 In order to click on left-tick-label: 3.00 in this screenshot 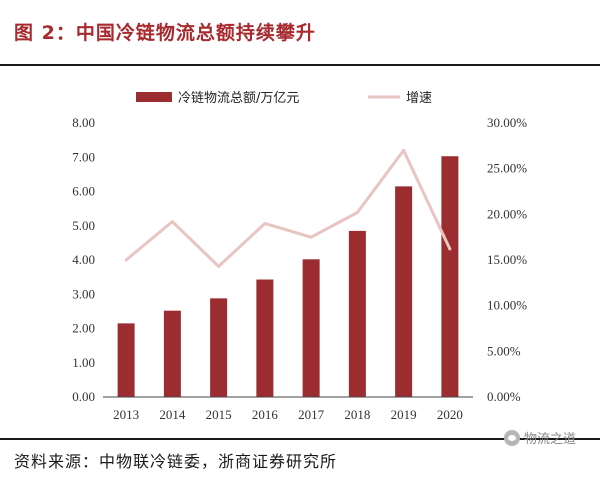, I will do `click(83, 293)`.